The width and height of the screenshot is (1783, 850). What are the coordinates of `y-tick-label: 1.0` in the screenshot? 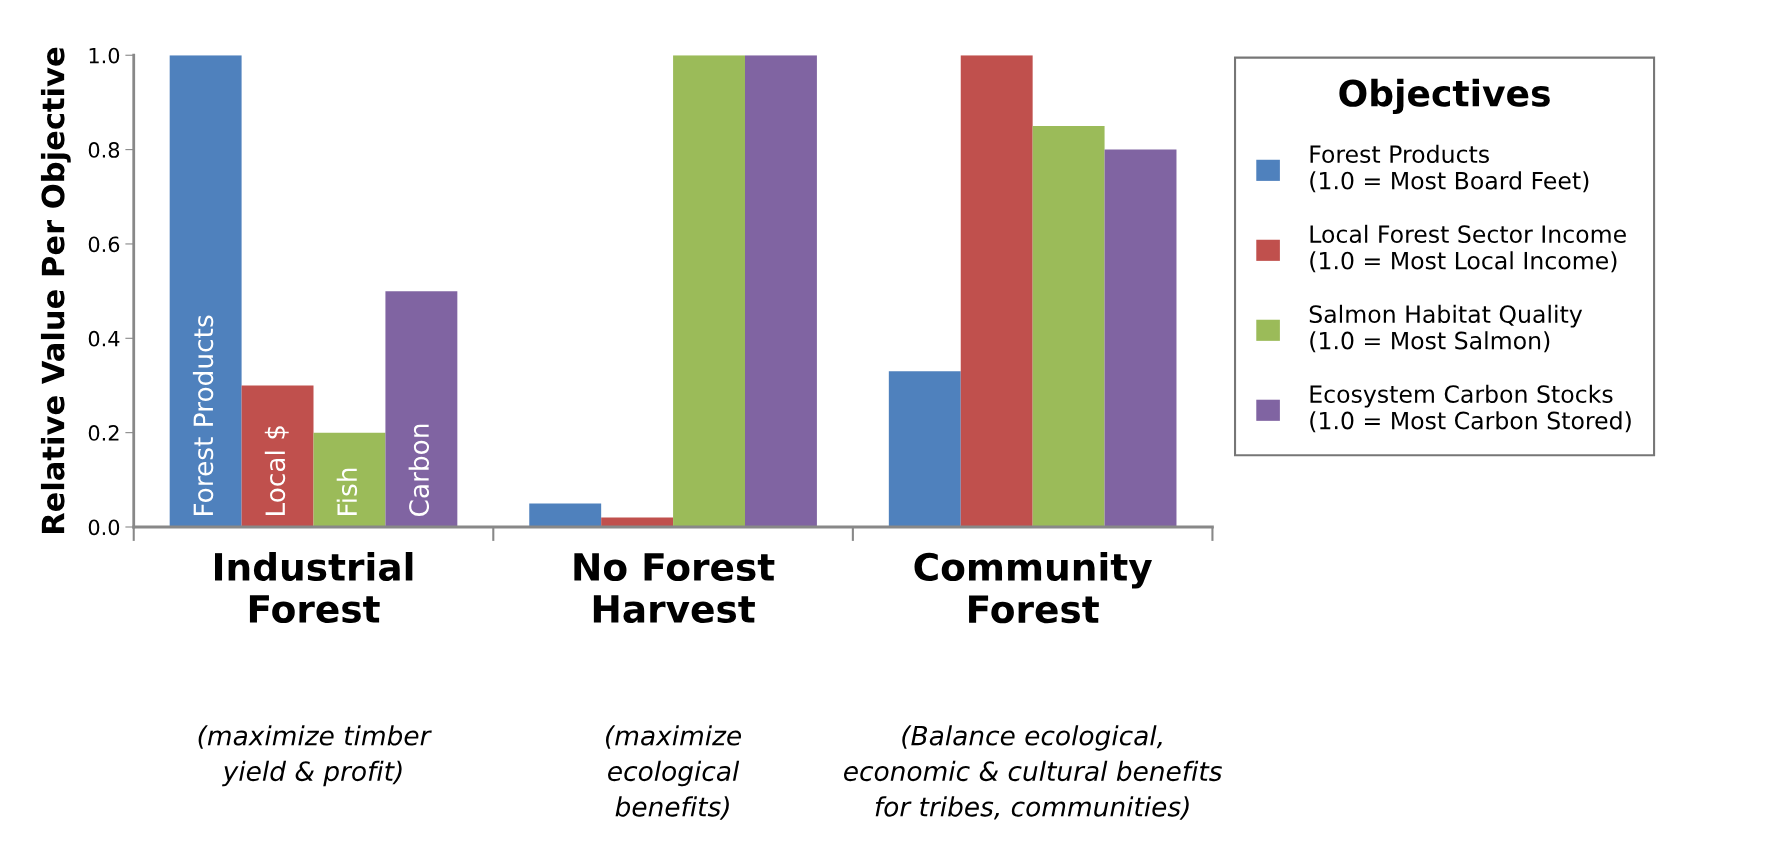 It's located at (104, 55).